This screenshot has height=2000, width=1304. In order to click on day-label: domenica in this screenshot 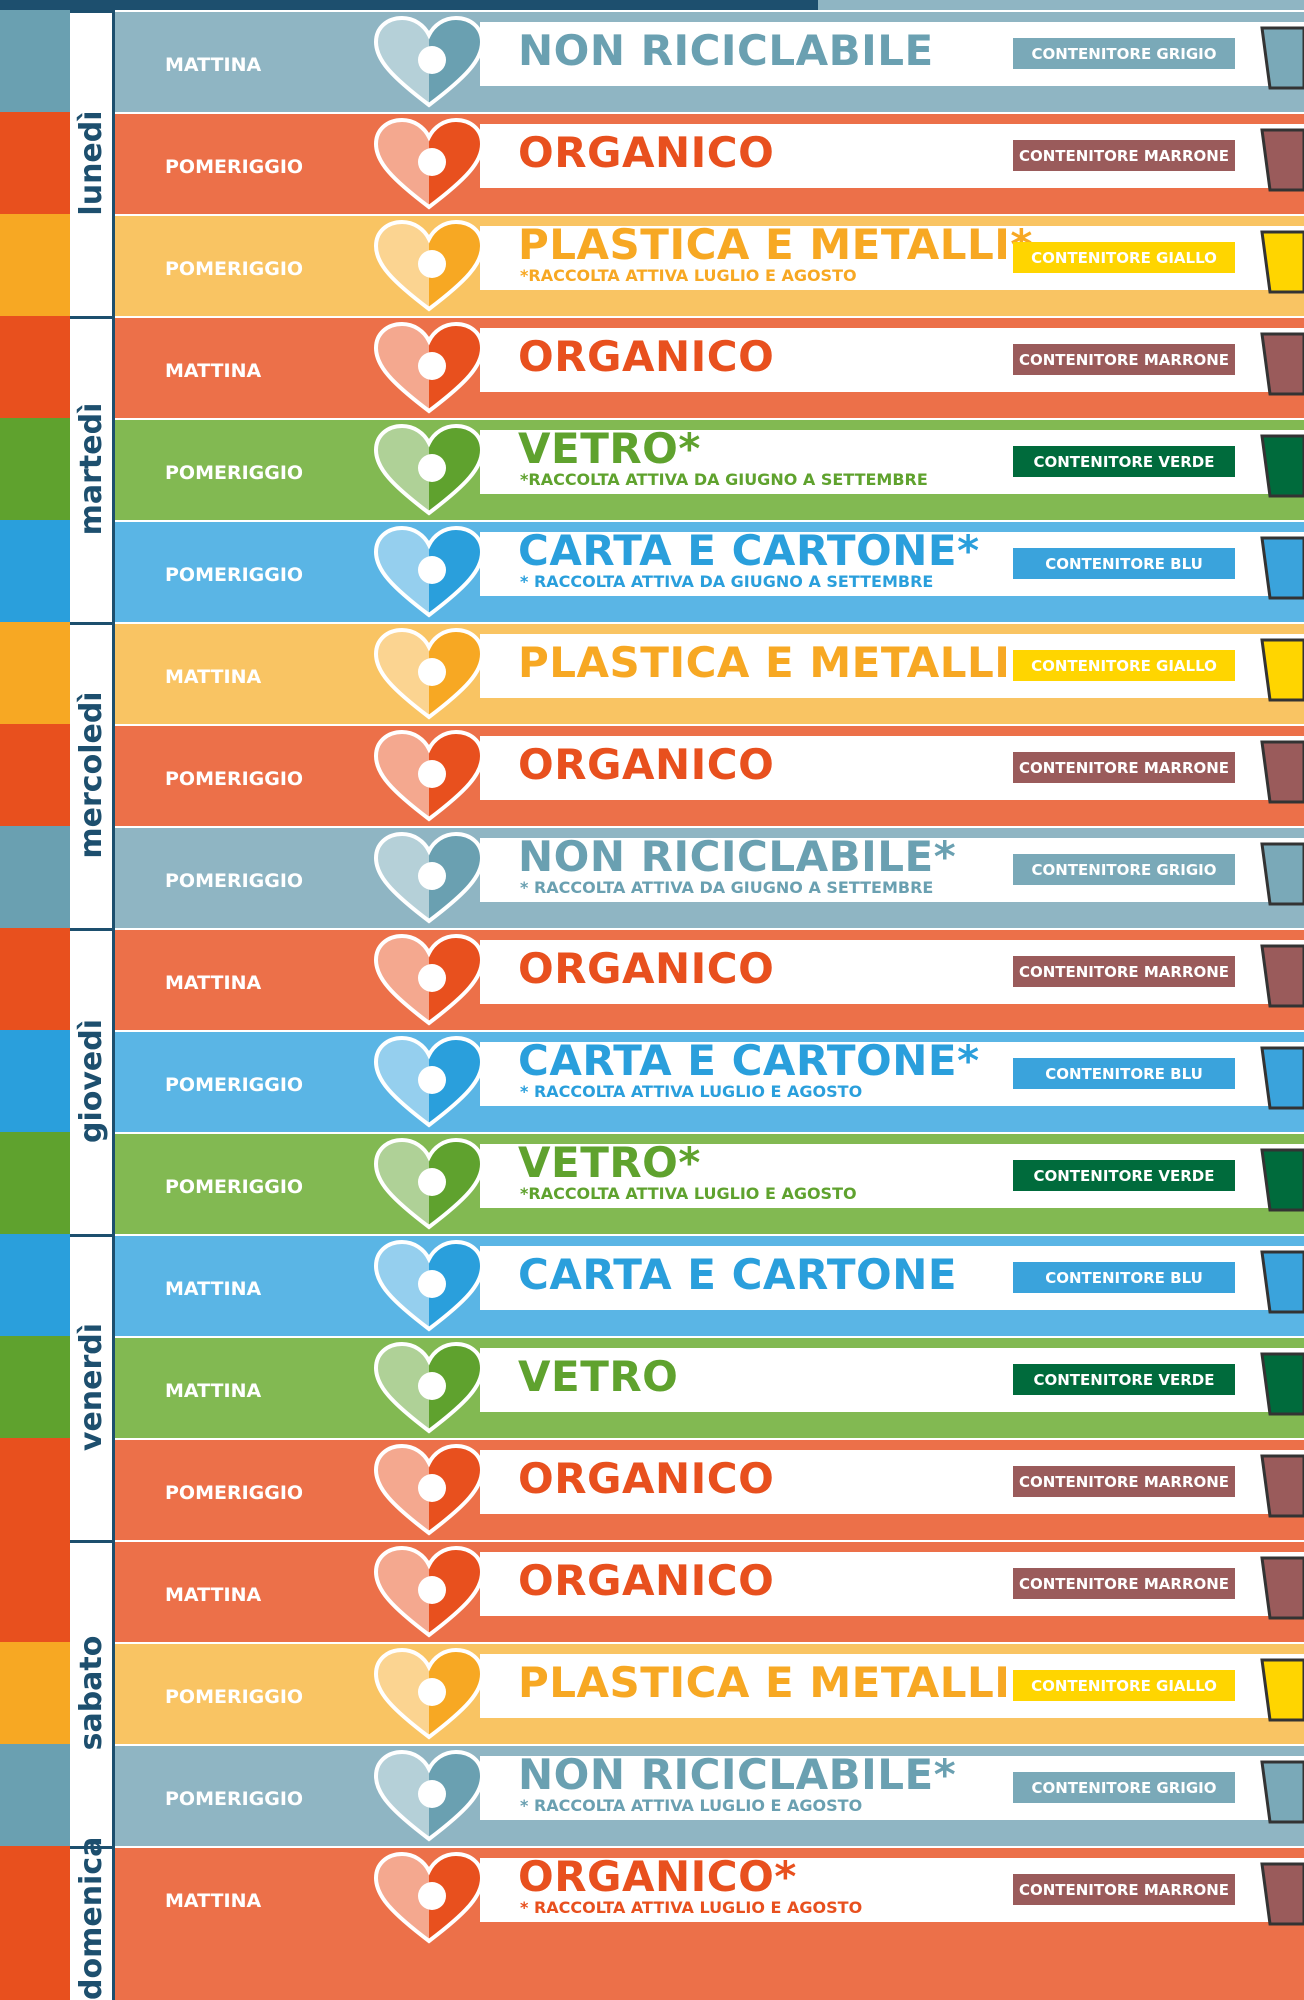, I will do `click(91, 1918)`.